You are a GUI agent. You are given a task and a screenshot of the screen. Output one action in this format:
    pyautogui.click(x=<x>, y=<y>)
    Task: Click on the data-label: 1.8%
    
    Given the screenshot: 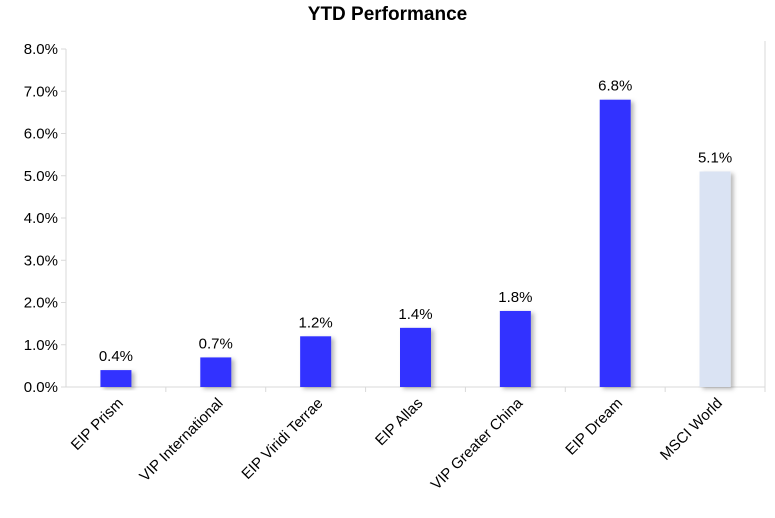 What is the action you would take?
    pyautogui.click(x=515, y=297)
    